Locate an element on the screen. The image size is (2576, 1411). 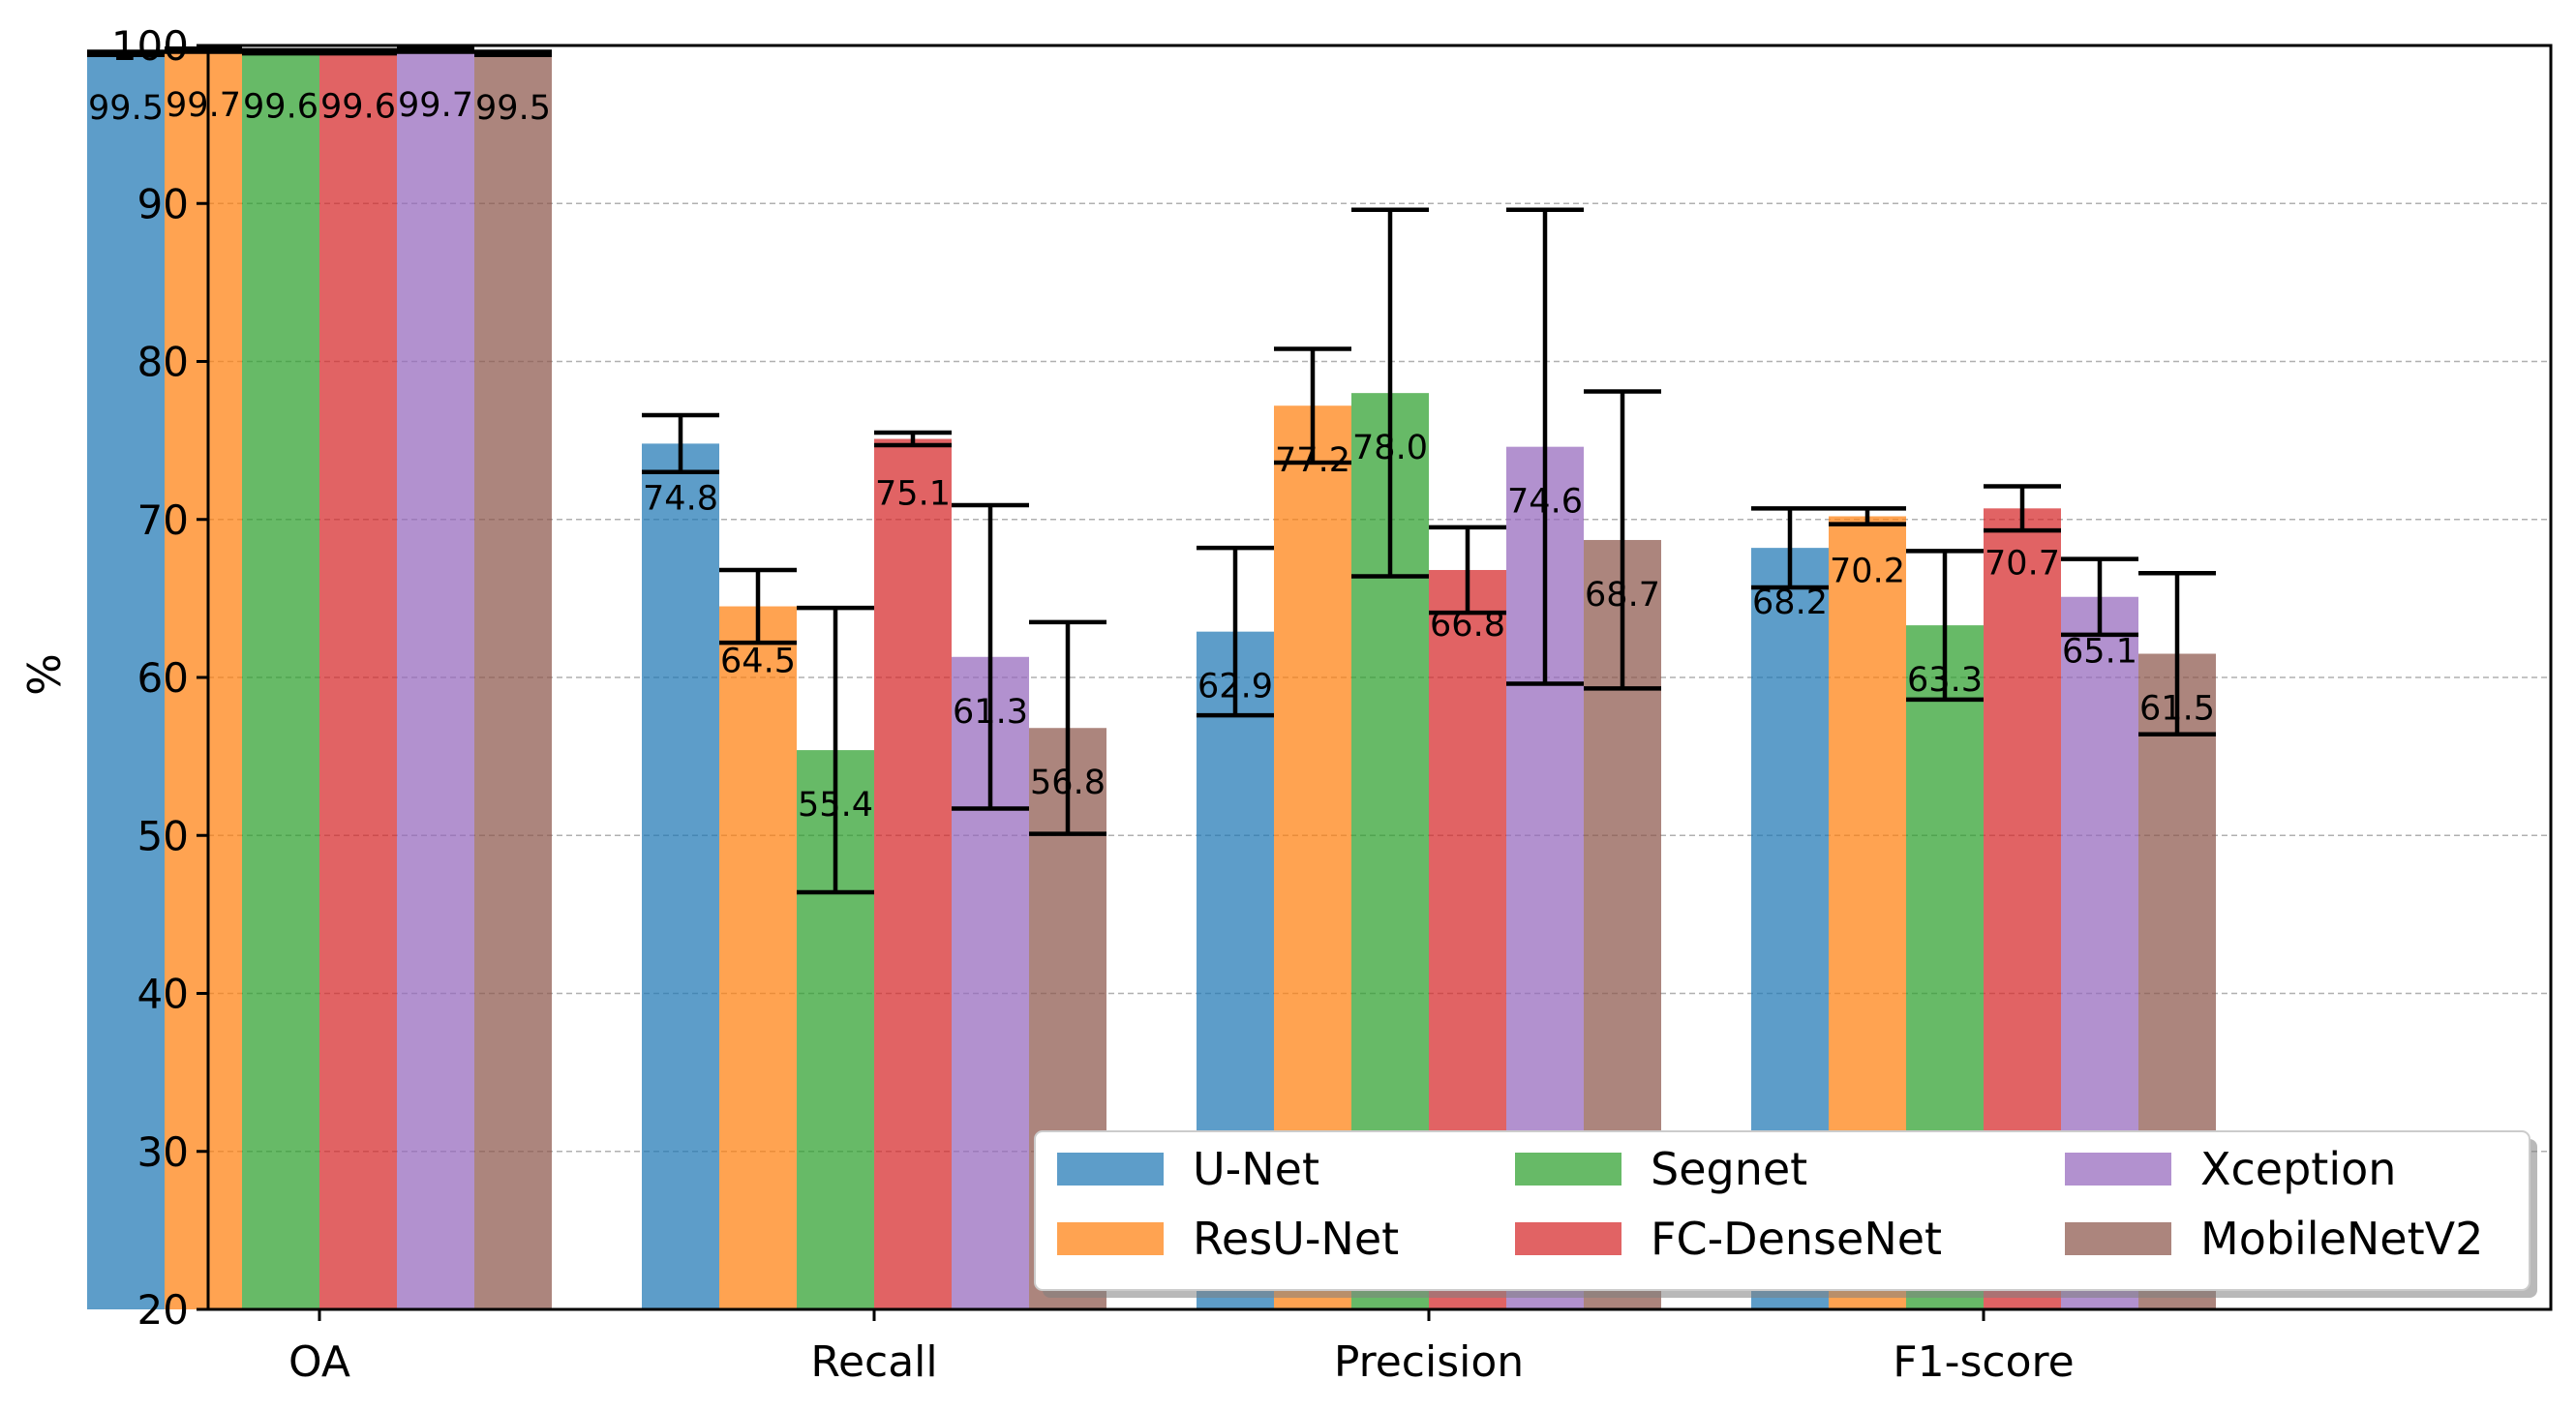
data-label-mobilenetv2: 68.7 is located at coordinates (1622, 596).